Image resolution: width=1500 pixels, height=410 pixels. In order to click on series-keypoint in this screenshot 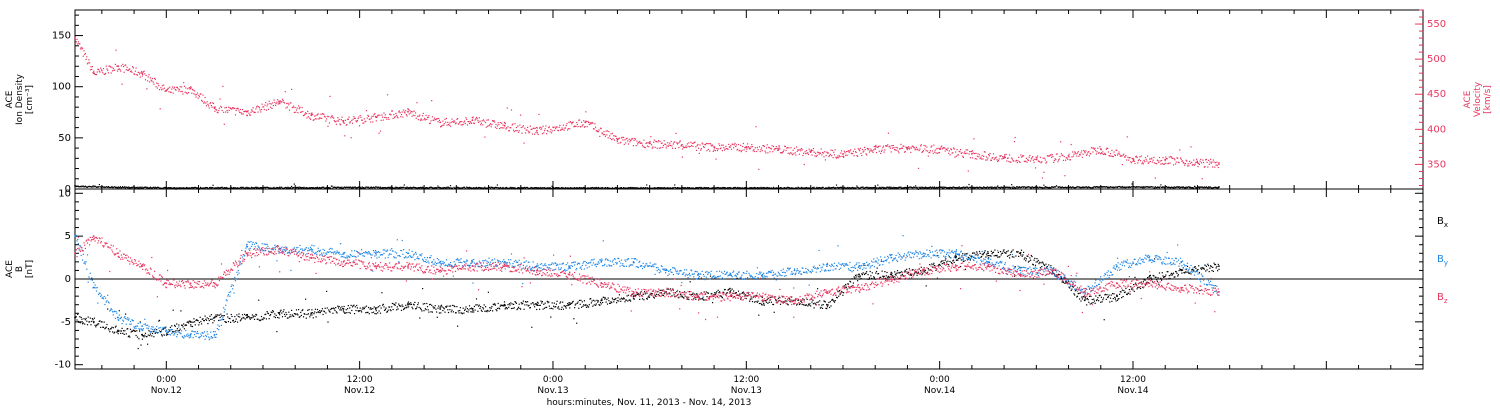, I will do `click(375, 116)`.